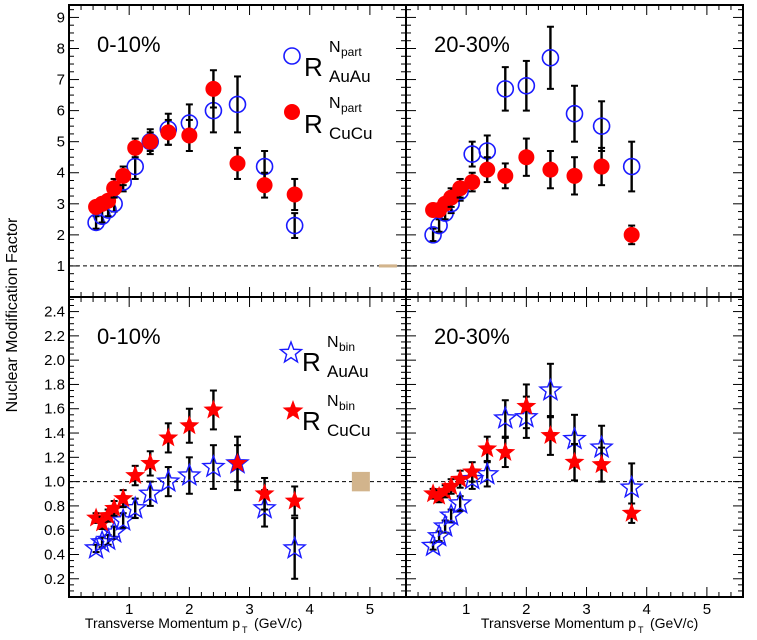 Image resolution: width=757 pixels, height=640 pixels. What do you see at coordinates (351, 52) in the screenshot?
I see `legend-top-auau-supsub: part` at bounding box center [351, 52].